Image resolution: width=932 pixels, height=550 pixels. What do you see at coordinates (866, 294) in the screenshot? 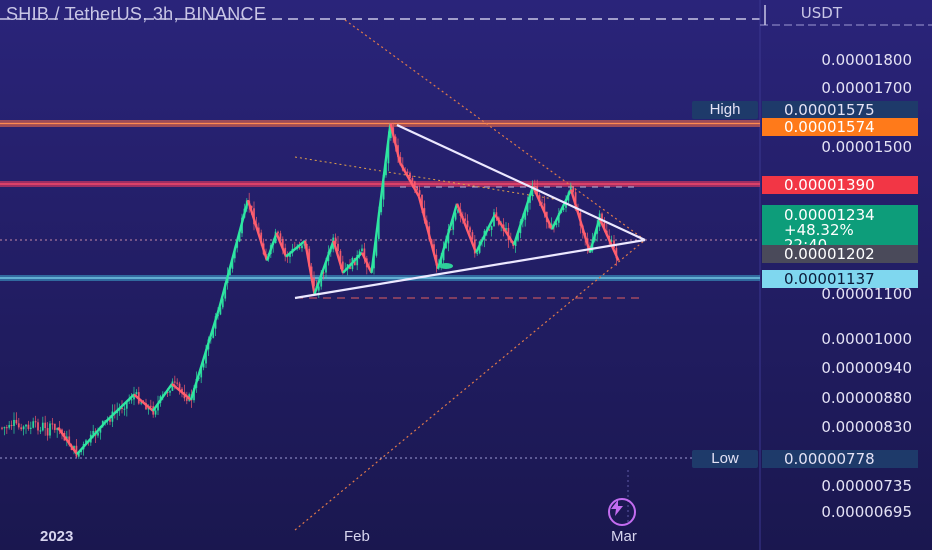
I see `y-tick-label: 0.00001100` at bounding box center [866, 294].